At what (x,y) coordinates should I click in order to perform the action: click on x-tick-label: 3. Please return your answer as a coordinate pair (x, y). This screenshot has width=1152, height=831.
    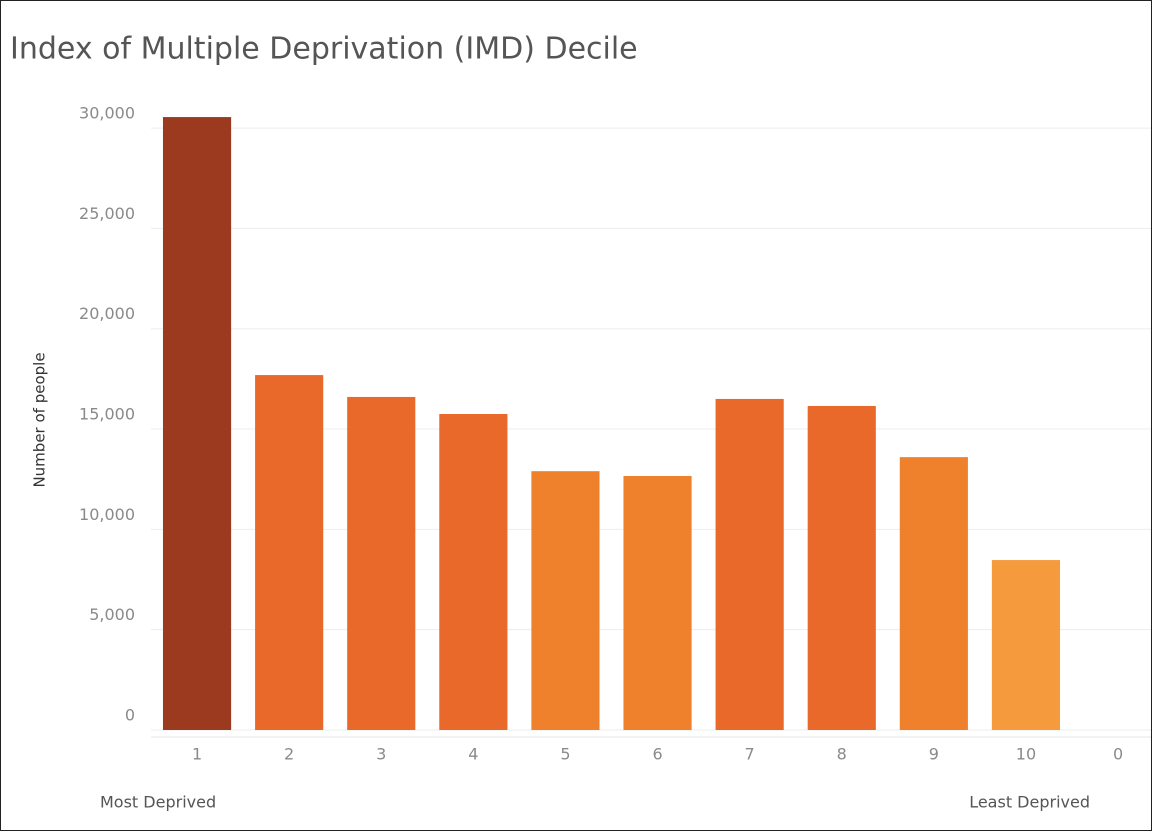
    Looking at the image, I should click on (381, 754).